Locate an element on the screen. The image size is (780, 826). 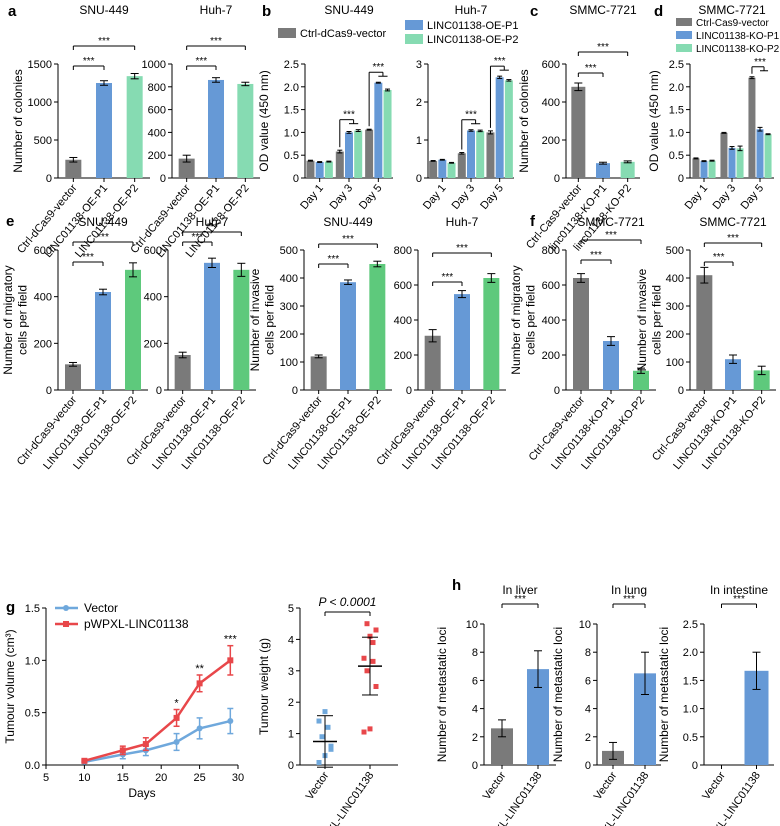
legend-swatch is located at coordinates (414, 25).